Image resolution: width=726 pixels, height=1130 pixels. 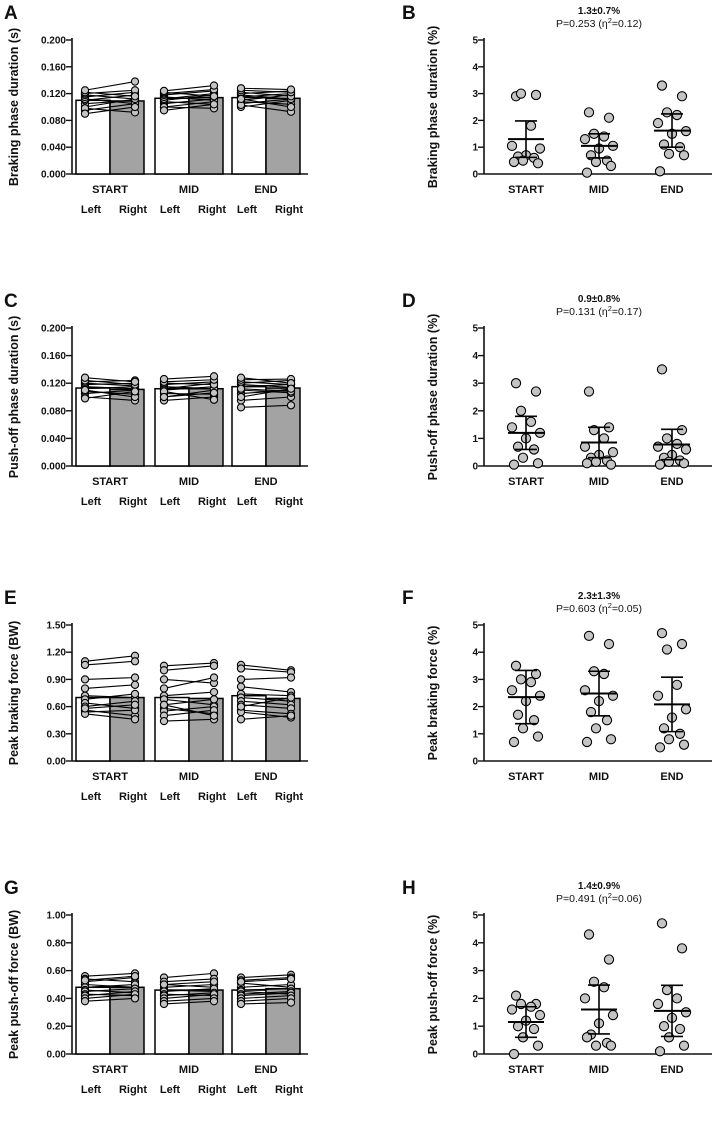 I want to click on panel-f-y-tick-label: 4, so click(x=475, y=653).